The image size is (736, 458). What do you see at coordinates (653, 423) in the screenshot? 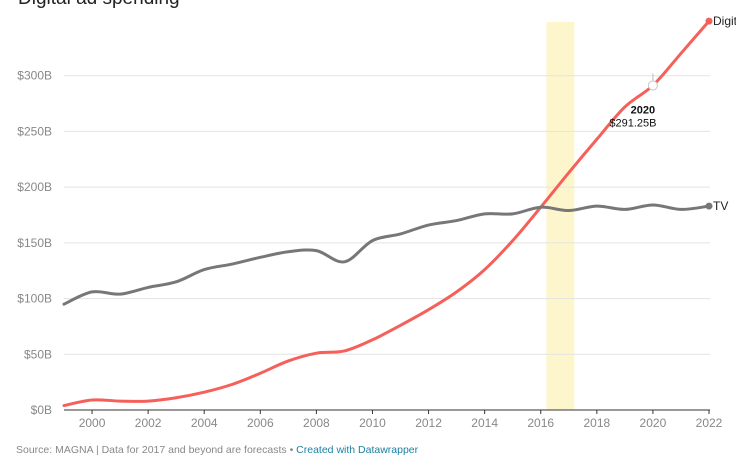
I see `x-tick-label-2020: 2020` at bounding box center [653, 423].